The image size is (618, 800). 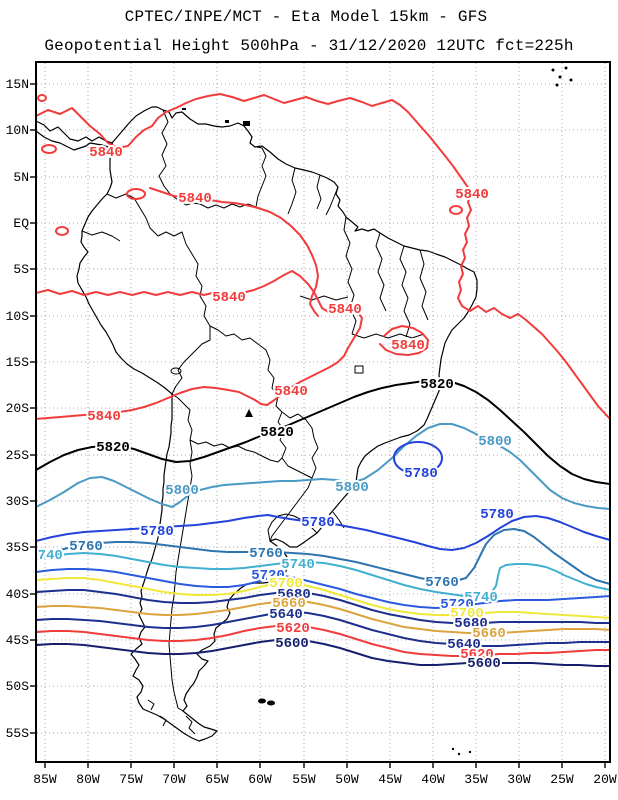 What do you see at coordinates (45, 779) in the screenshot?
I see `lon-tick-label: 85W` at bounding box center [45, 779].